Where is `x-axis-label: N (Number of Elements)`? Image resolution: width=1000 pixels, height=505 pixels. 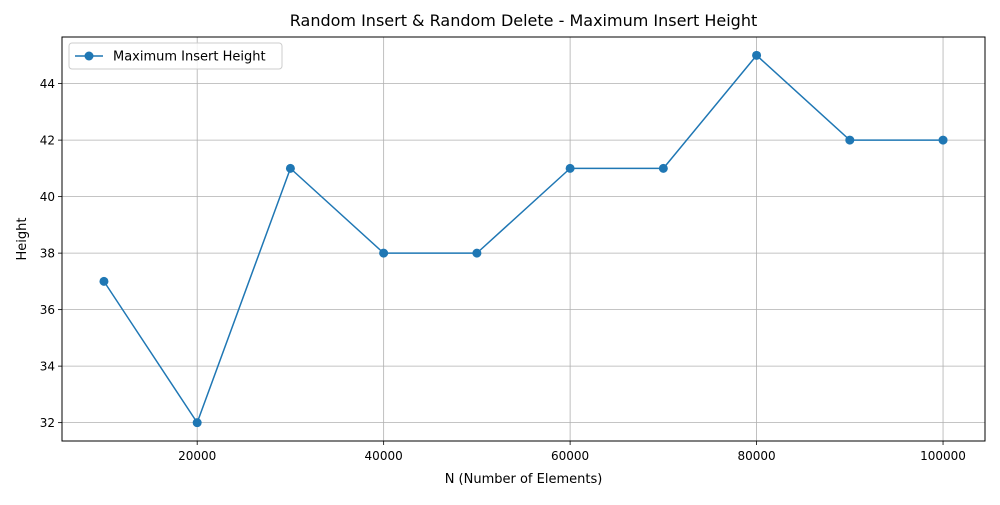 x-axis-label: N (Number of Elements) is located at coordinates (524, 479).